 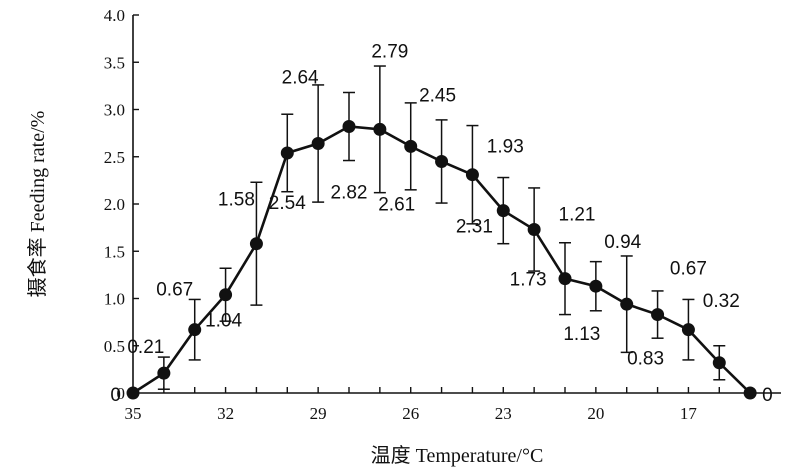 What do you see at coordinates (689, 413) in the screenshot?
I see `x-tick-label: 17` at bounding box center [689, 413].